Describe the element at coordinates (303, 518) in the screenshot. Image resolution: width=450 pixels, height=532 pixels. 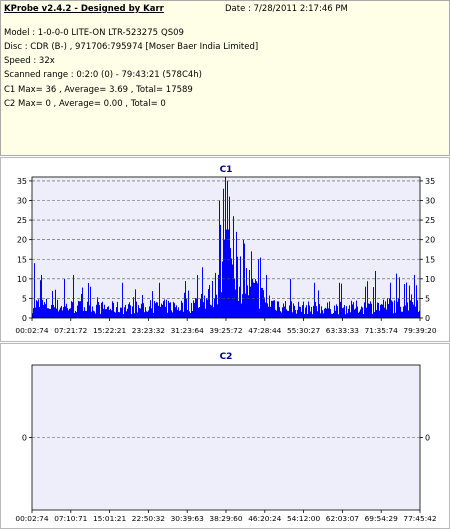
I see `x-tick-label: 54:12:00` at that location.